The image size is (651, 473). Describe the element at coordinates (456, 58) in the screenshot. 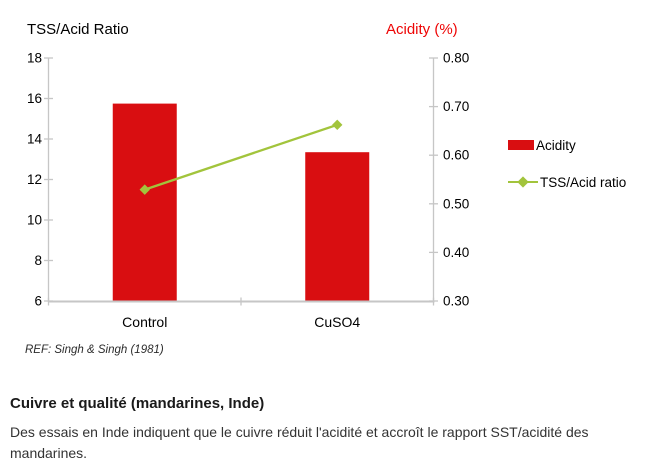

I see `right-axis-tick-label: 0.80` at that location.